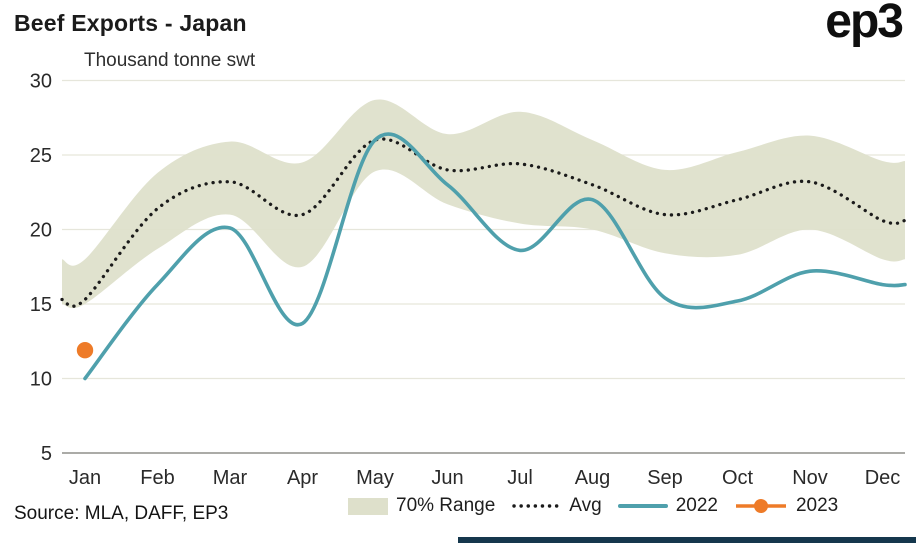 Image resolution: width=916 pixels, height=543 pixels. I want to click on point-2023, so click(85, 350).